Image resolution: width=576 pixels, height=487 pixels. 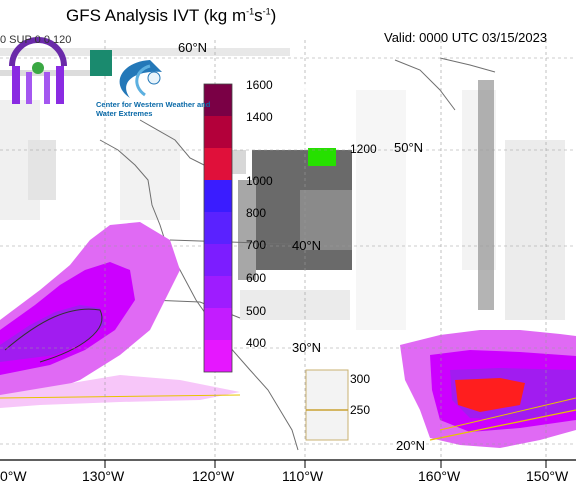 I want to click on colorbar-tick-1400: 1400, so click(x=259, y=117).